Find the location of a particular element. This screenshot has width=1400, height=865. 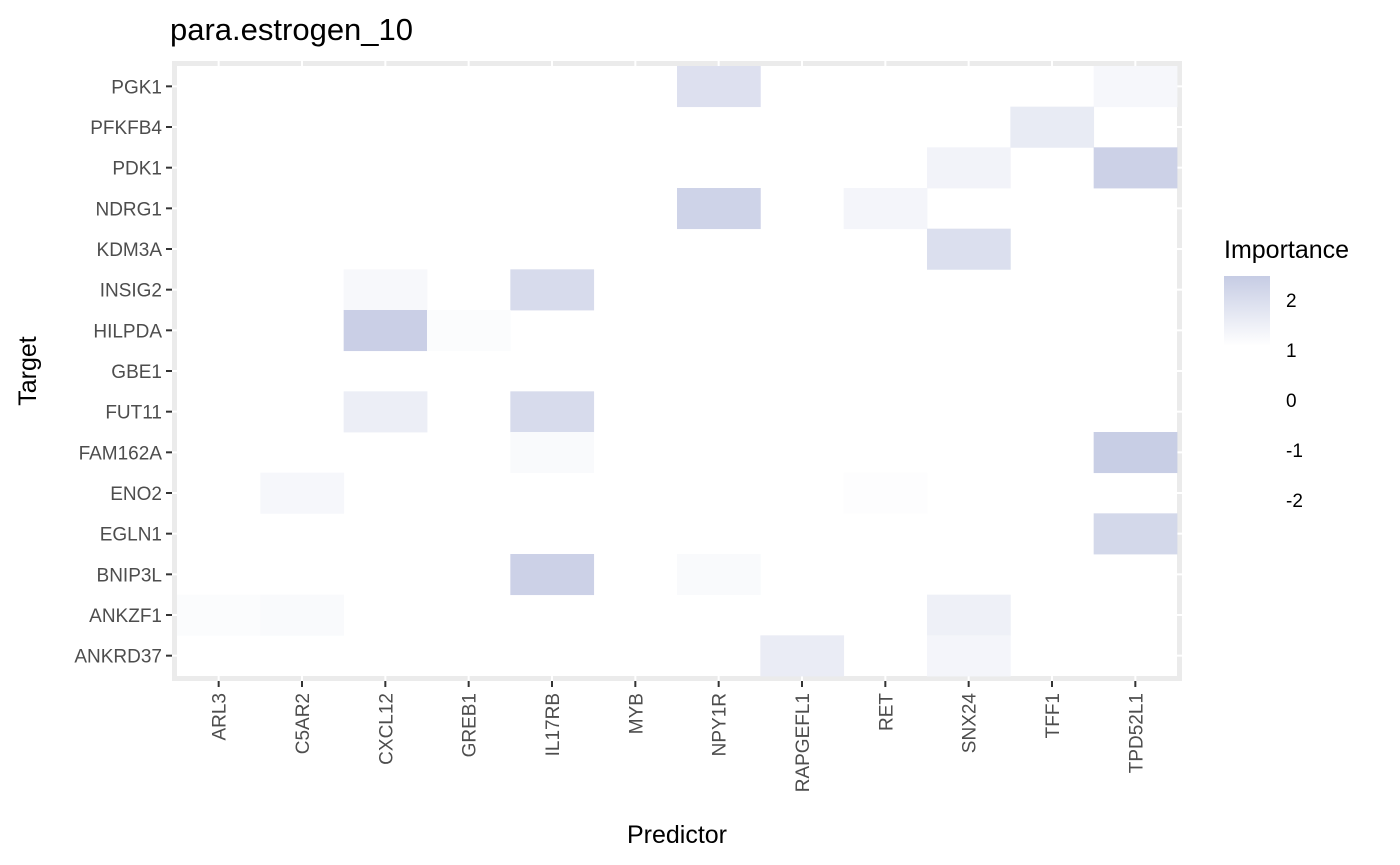

cell-eno2-c5ar2 is located at coordinates (302, 493).